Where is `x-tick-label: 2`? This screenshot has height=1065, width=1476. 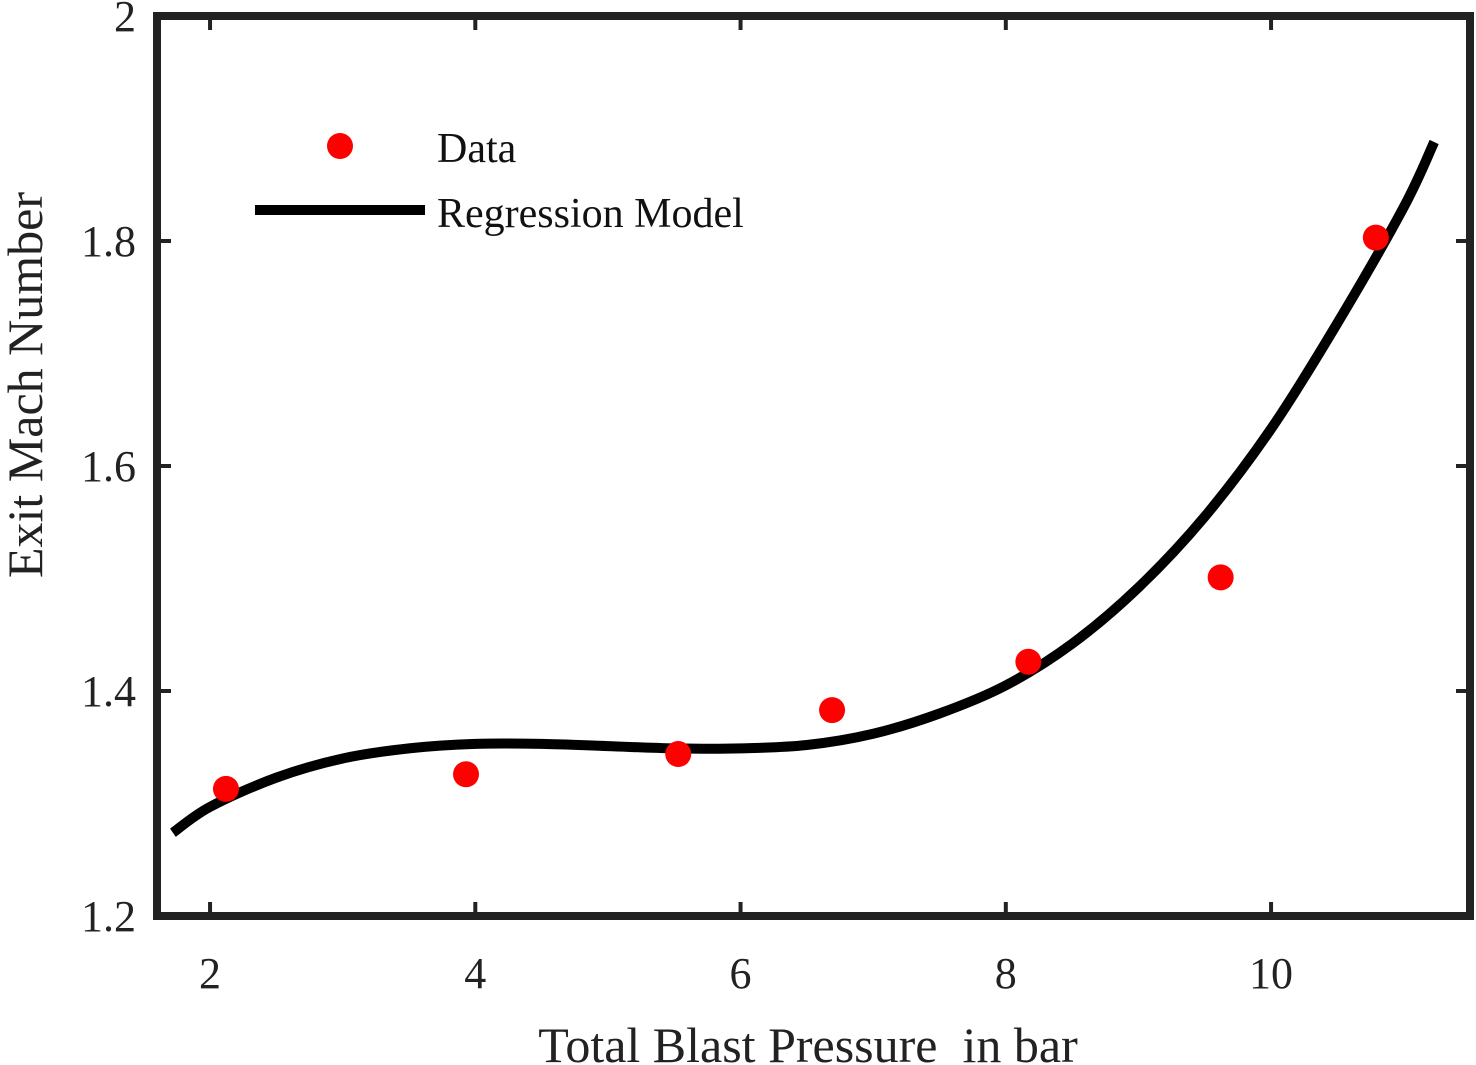 x-tick-label: 2 is located at coordinates (210, 973).